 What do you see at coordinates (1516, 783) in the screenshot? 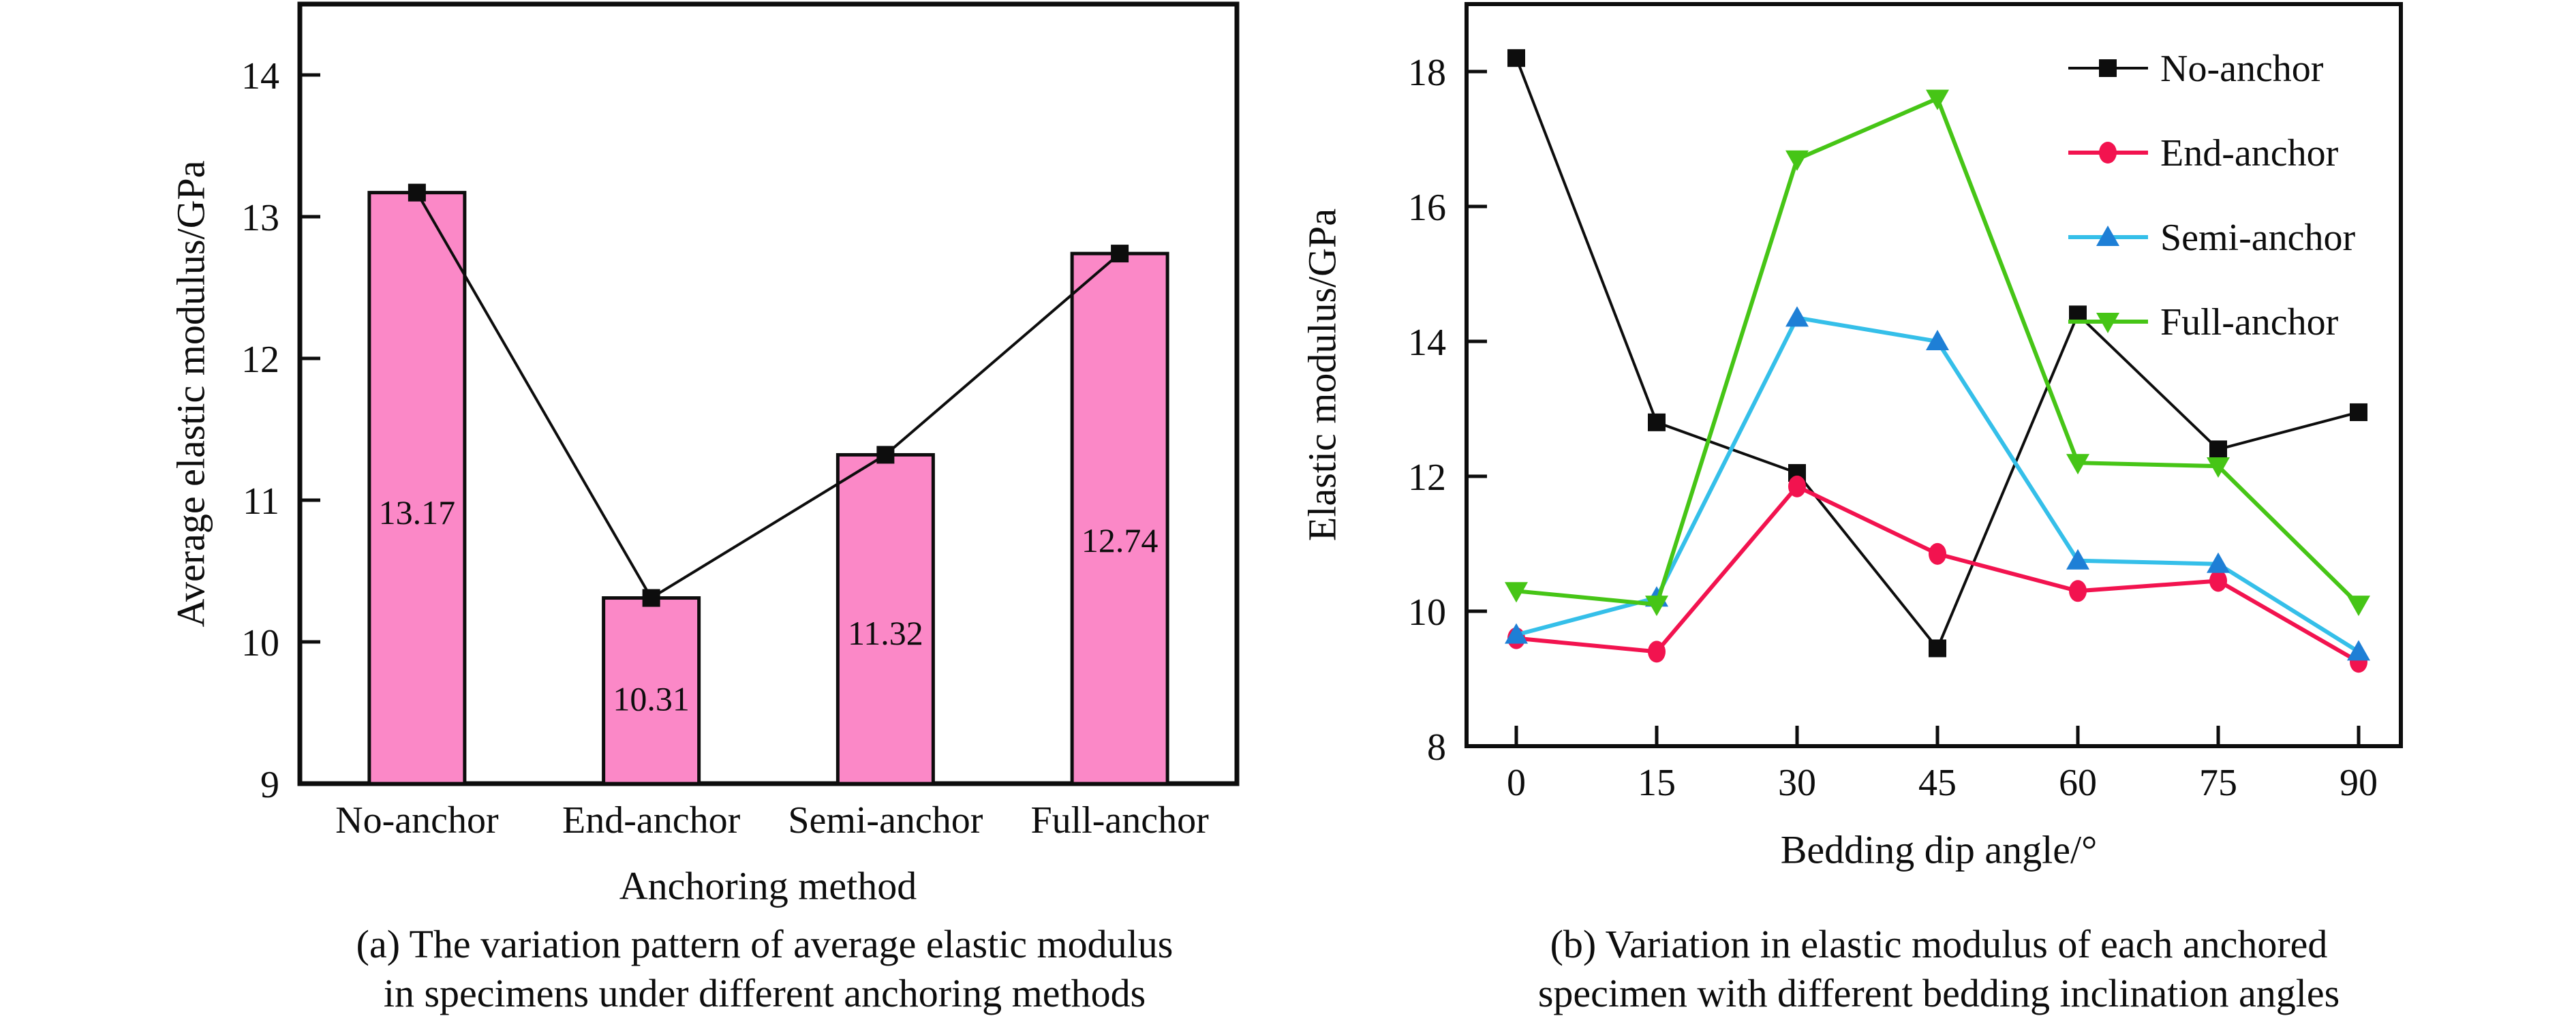
I see `x-tick-label: 0` at bounding box center [1516, 783].